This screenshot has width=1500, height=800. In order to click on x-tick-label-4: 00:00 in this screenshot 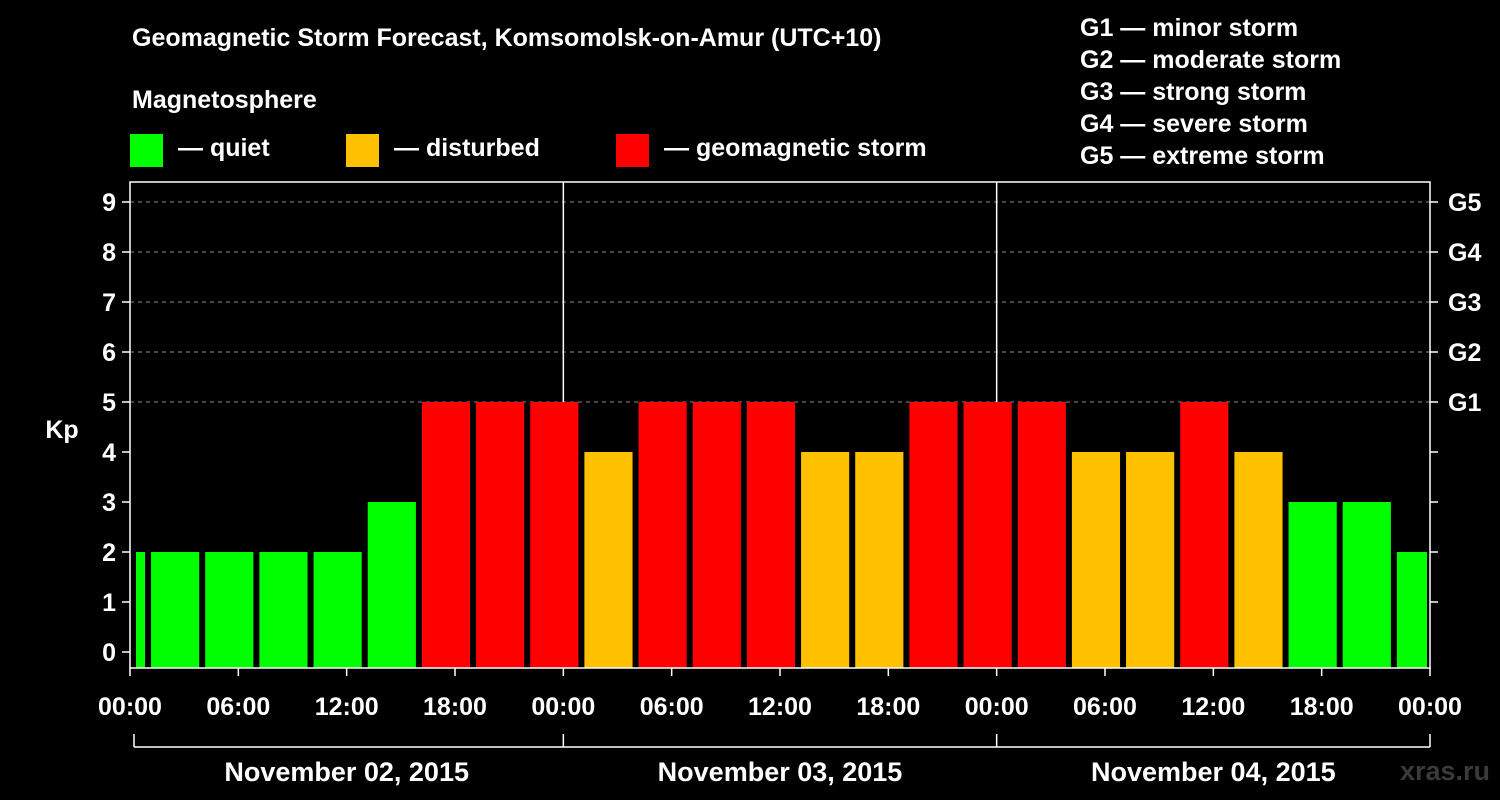, I will do `click(563, 707)`.